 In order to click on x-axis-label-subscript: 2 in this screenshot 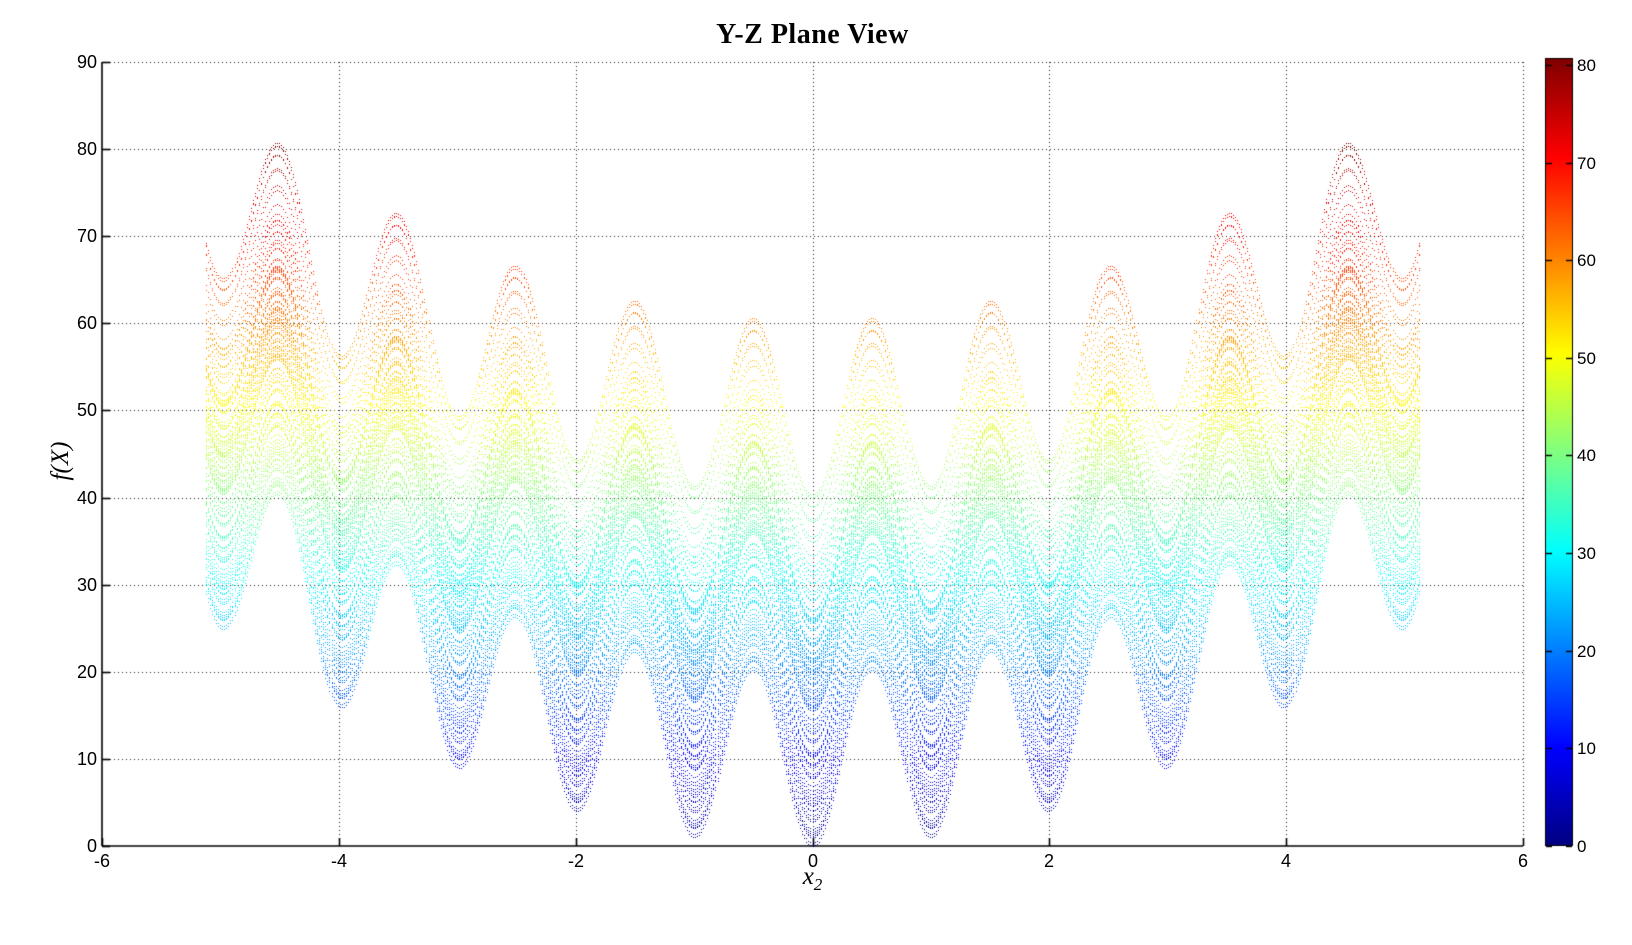, I will do `click(818, 884)`.